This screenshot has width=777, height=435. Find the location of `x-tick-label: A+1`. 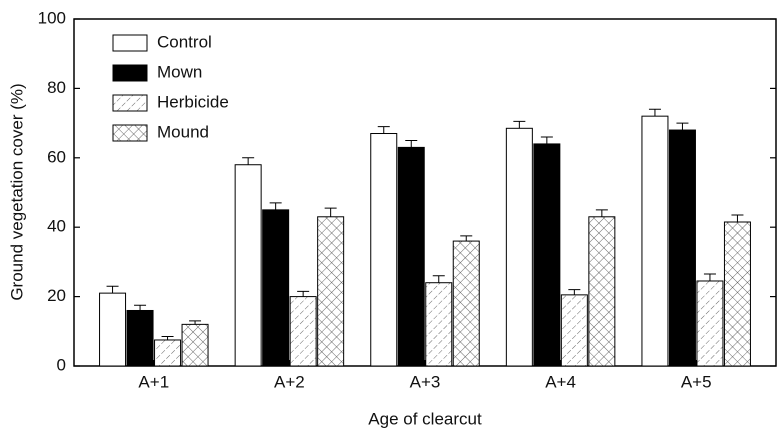

x-tick-label: A+1 is located at coordinates (153, 381).